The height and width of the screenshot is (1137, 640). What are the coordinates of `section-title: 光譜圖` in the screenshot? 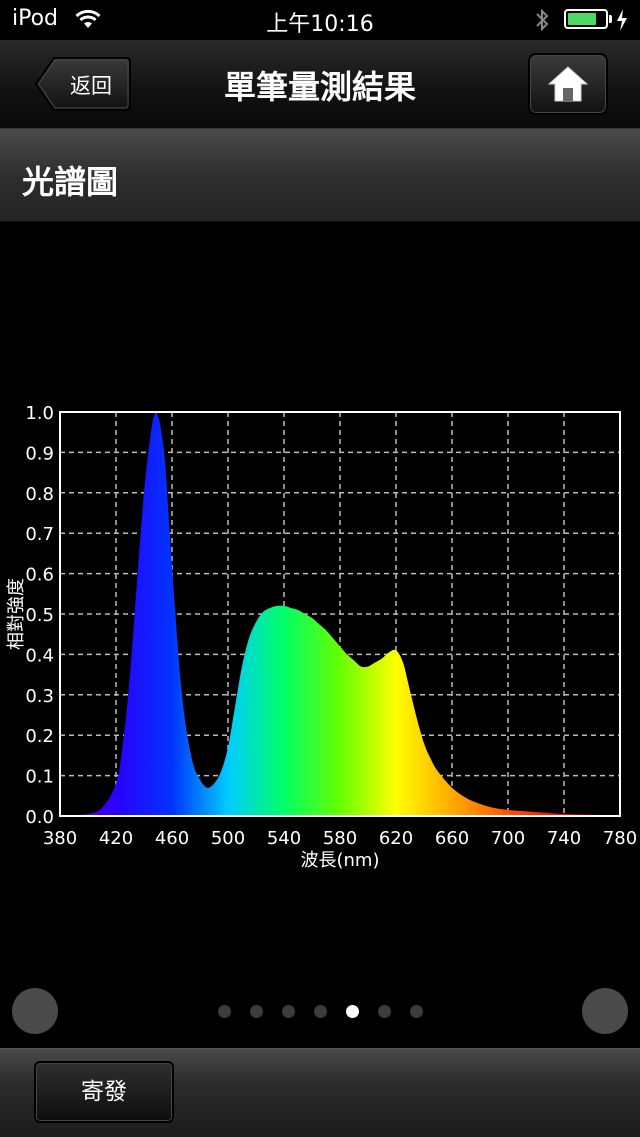 It's located at (70, 182).